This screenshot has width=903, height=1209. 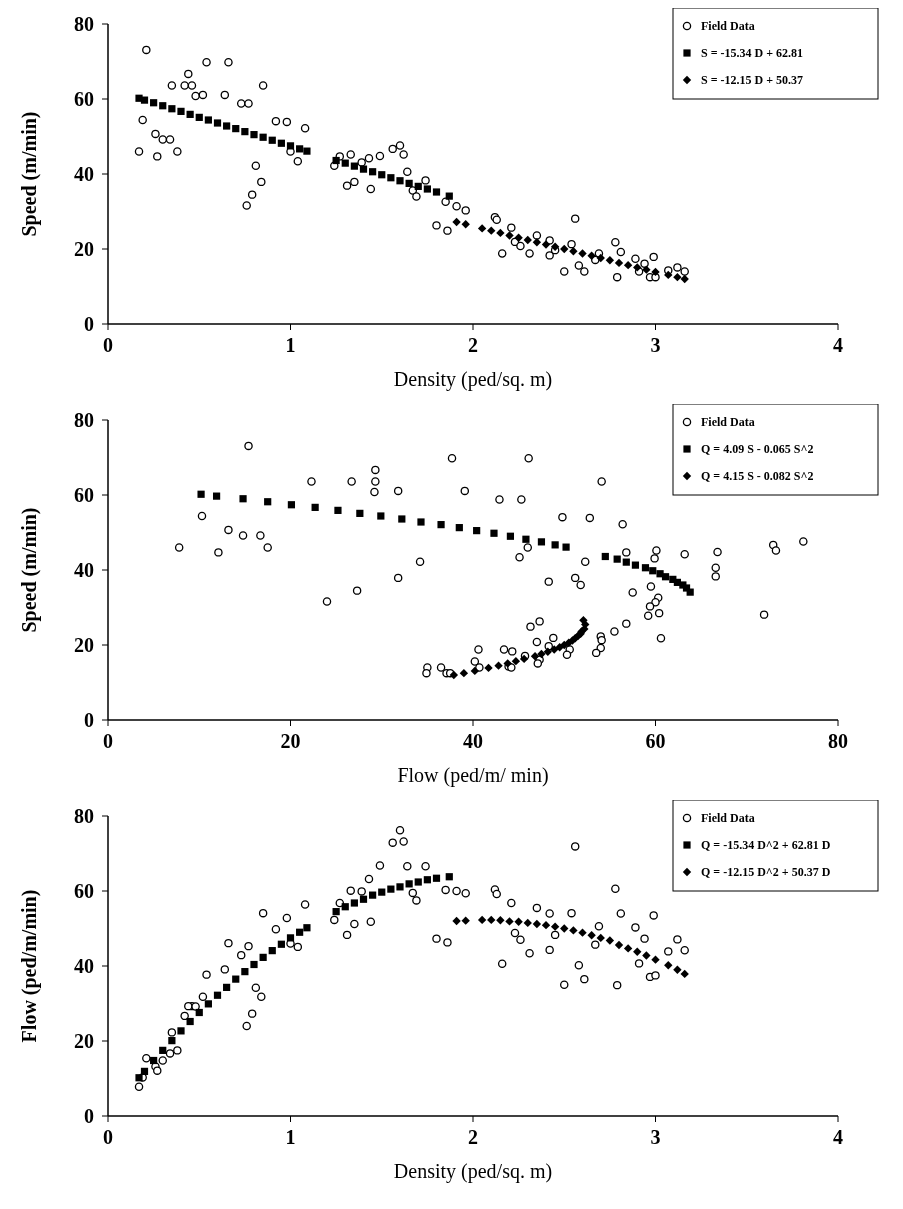 I want to click on x-tick-label: 3, so click(x=655, y=1137).